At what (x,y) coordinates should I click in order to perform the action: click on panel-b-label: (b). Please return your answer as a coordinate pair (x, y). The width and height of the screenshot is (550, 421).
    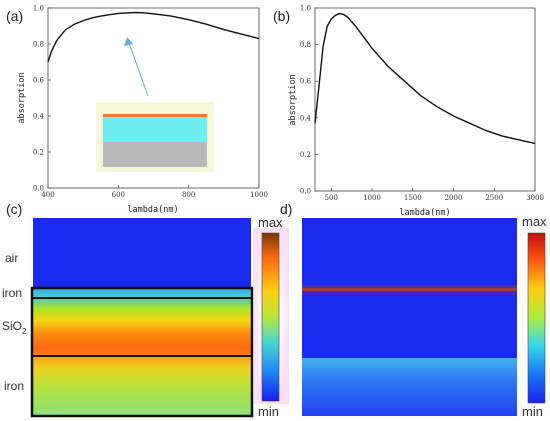
    Looking at the image, I should click on (281, 16).